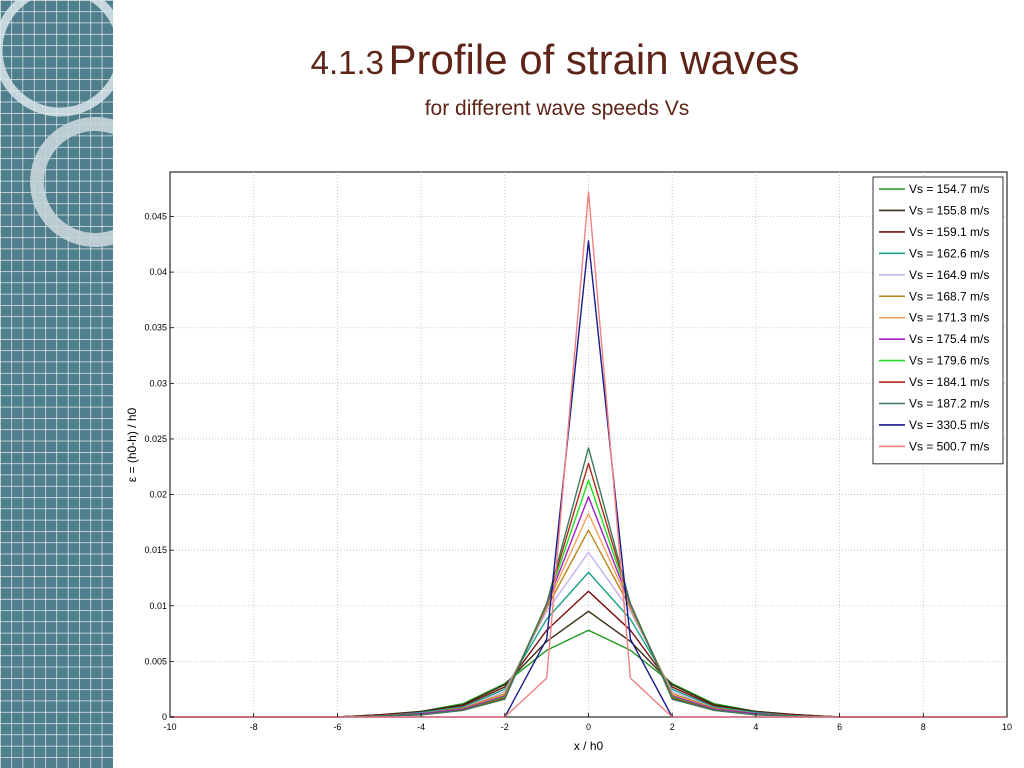  What do you see at coordinates (949, 382) in the screenshot?
I see `legend-entry: Vs = 184.1 m/s` at bounding box center [949, 382].